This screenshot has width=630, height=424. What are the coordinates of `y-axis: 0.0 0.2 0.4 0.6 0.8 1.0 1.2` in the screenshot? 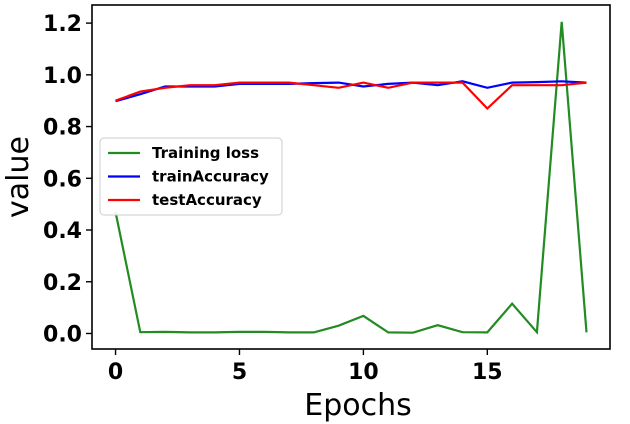 It's located at (67, 179).